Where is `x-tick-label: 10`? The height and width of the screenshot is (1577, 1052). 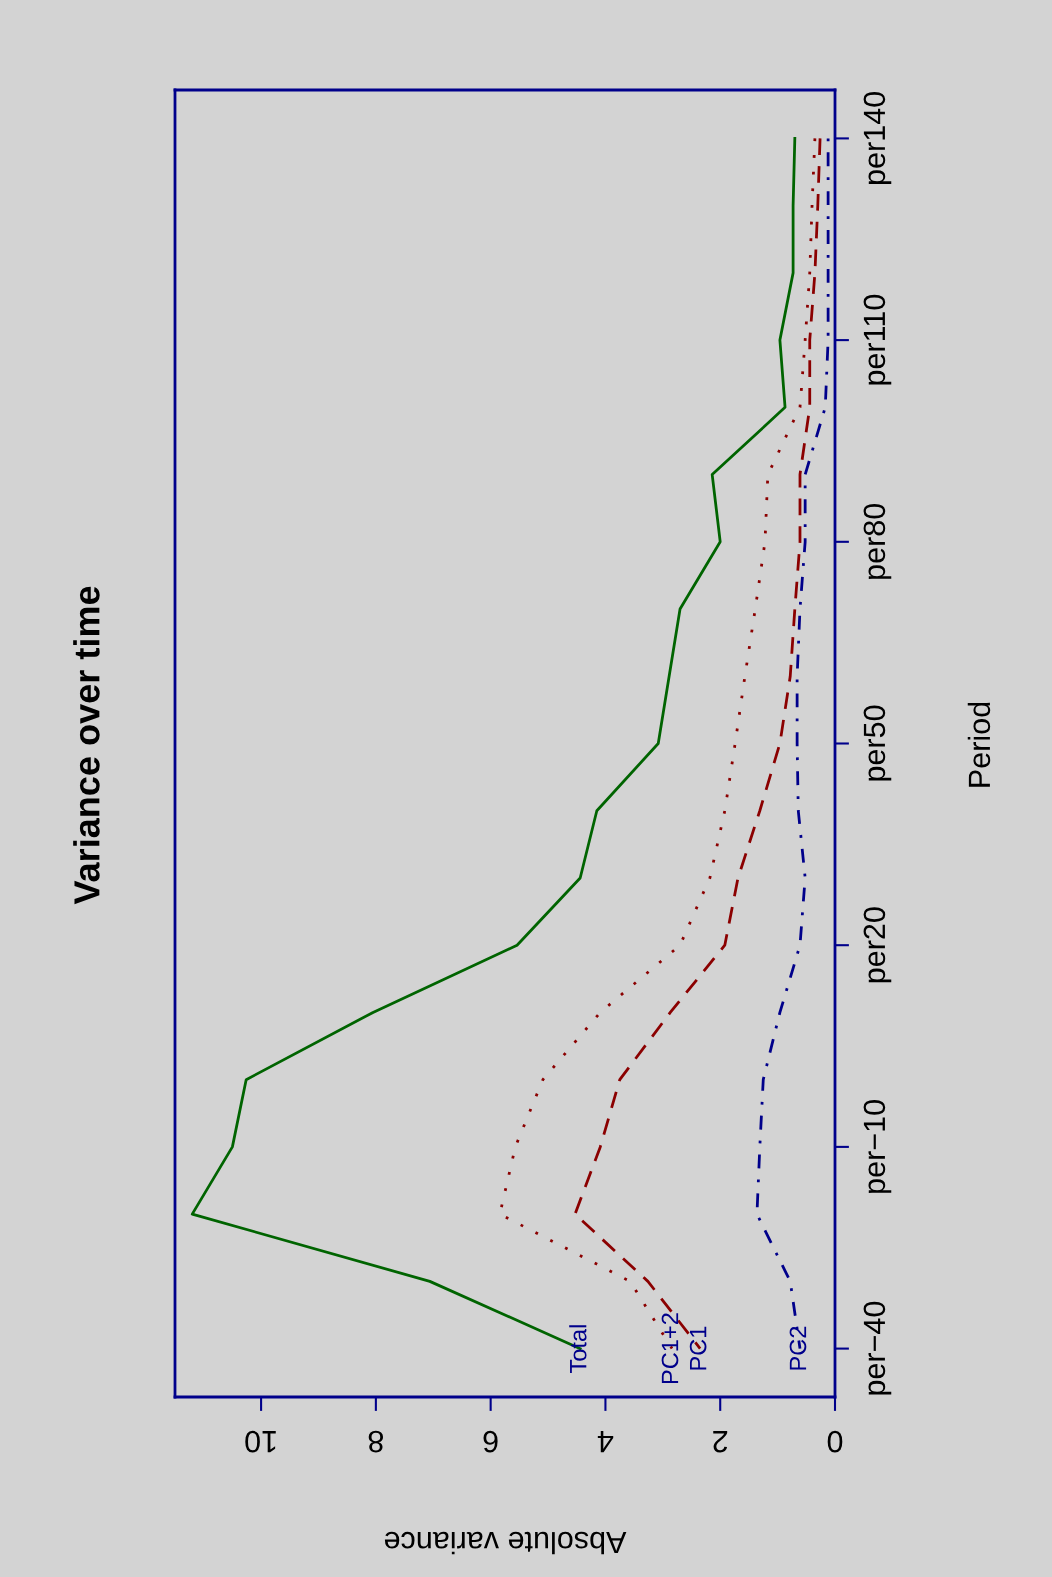
x-tick-label: 10 is located at coordinates (260, 1441).